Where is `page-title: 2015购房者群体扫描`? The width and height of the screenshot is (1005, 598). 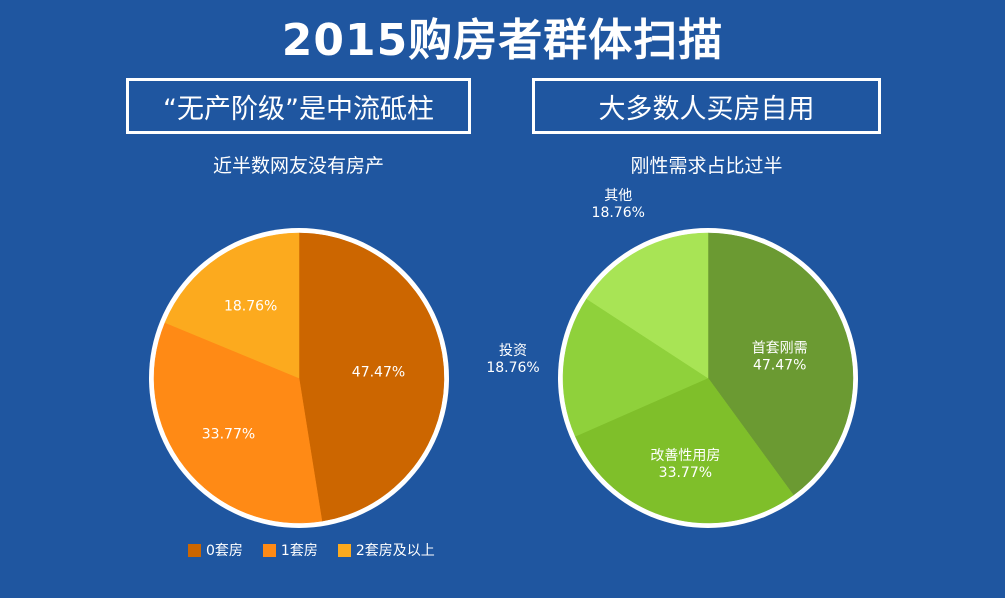
page-title: 2015购房者群体扫描 is located at coordinates (502, 40).